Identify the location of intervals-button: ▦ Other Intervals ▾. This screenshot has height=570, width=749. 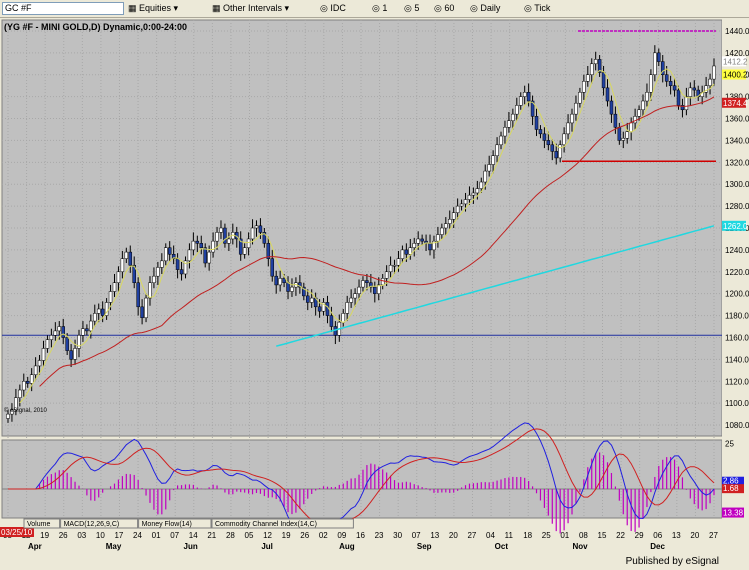
(251, 8).